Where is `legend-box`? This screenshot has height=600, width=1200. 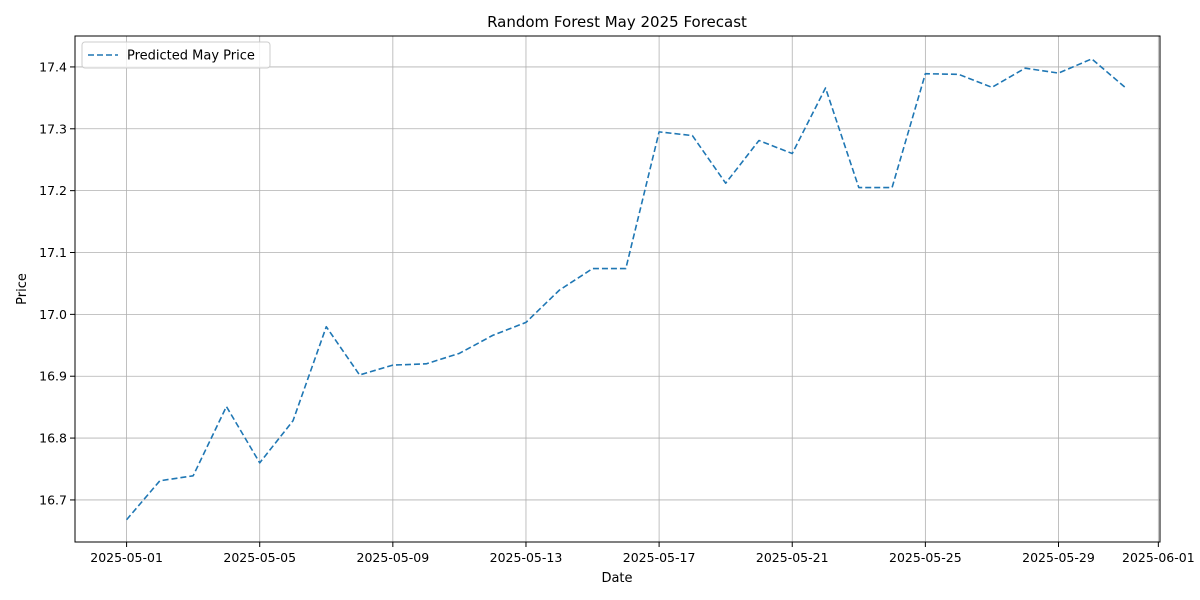
legend-box is located at coordinates (176, 55).